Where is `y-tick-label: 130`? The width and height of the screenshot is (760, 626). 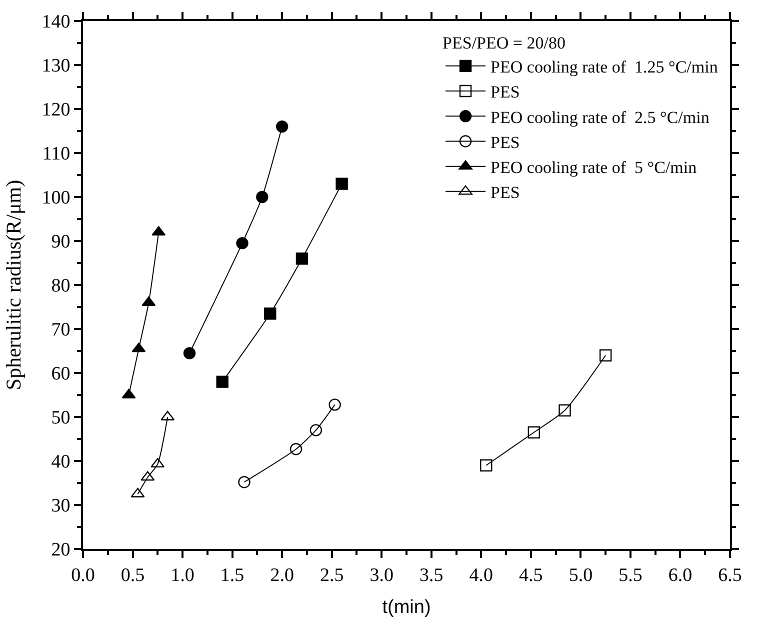 y-tick-label: 130 is located at coordinates (56, 66).